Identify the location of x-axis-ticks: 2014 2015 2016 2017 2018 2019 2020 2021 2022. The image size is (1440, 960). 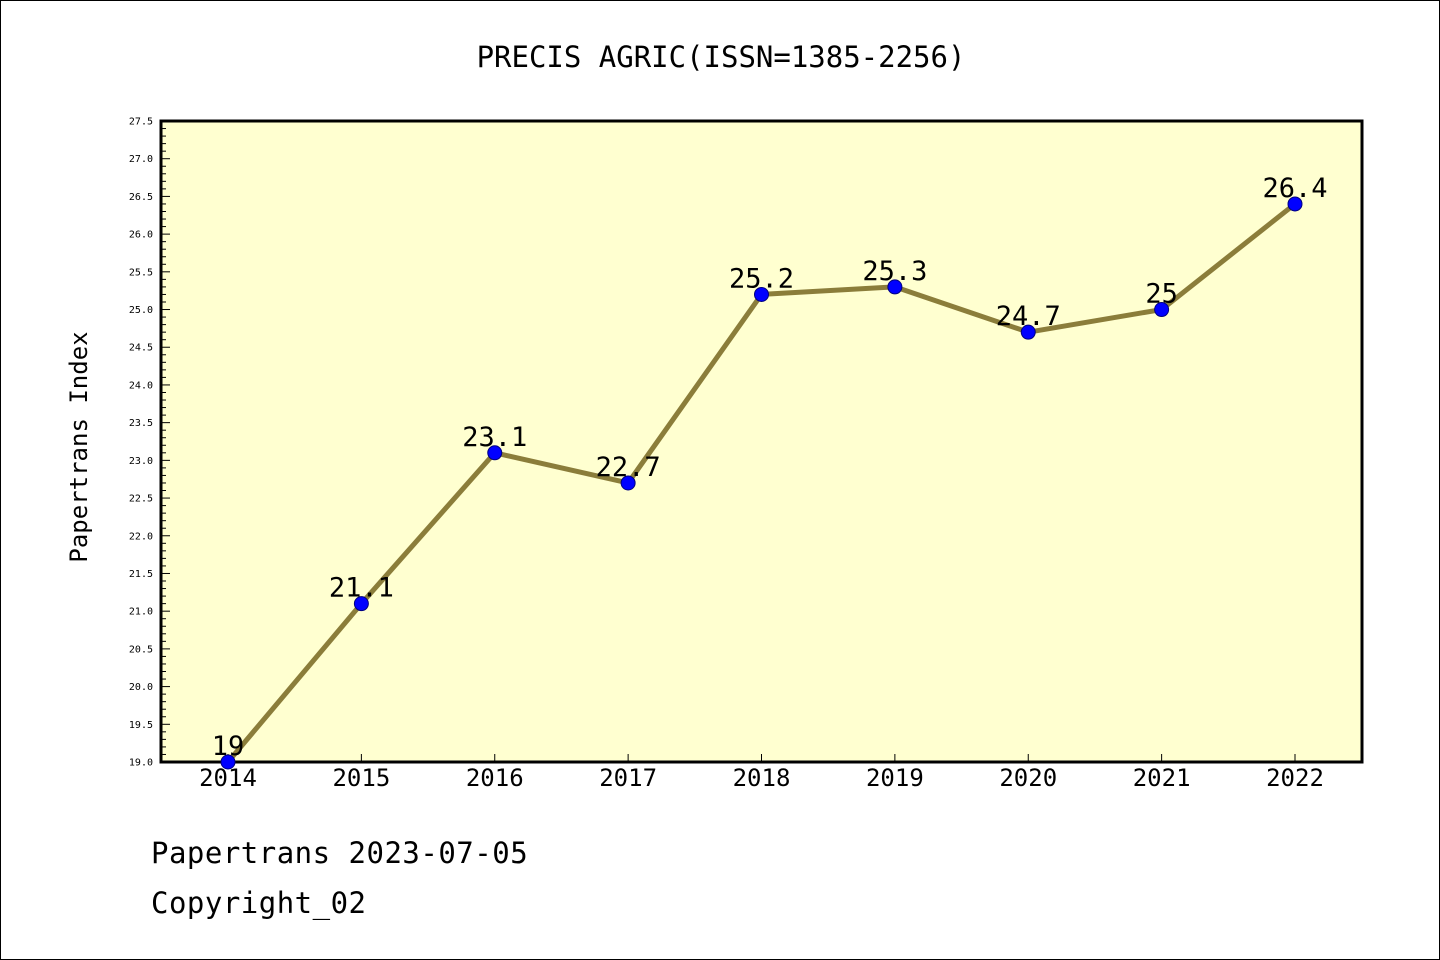
(761, 773).